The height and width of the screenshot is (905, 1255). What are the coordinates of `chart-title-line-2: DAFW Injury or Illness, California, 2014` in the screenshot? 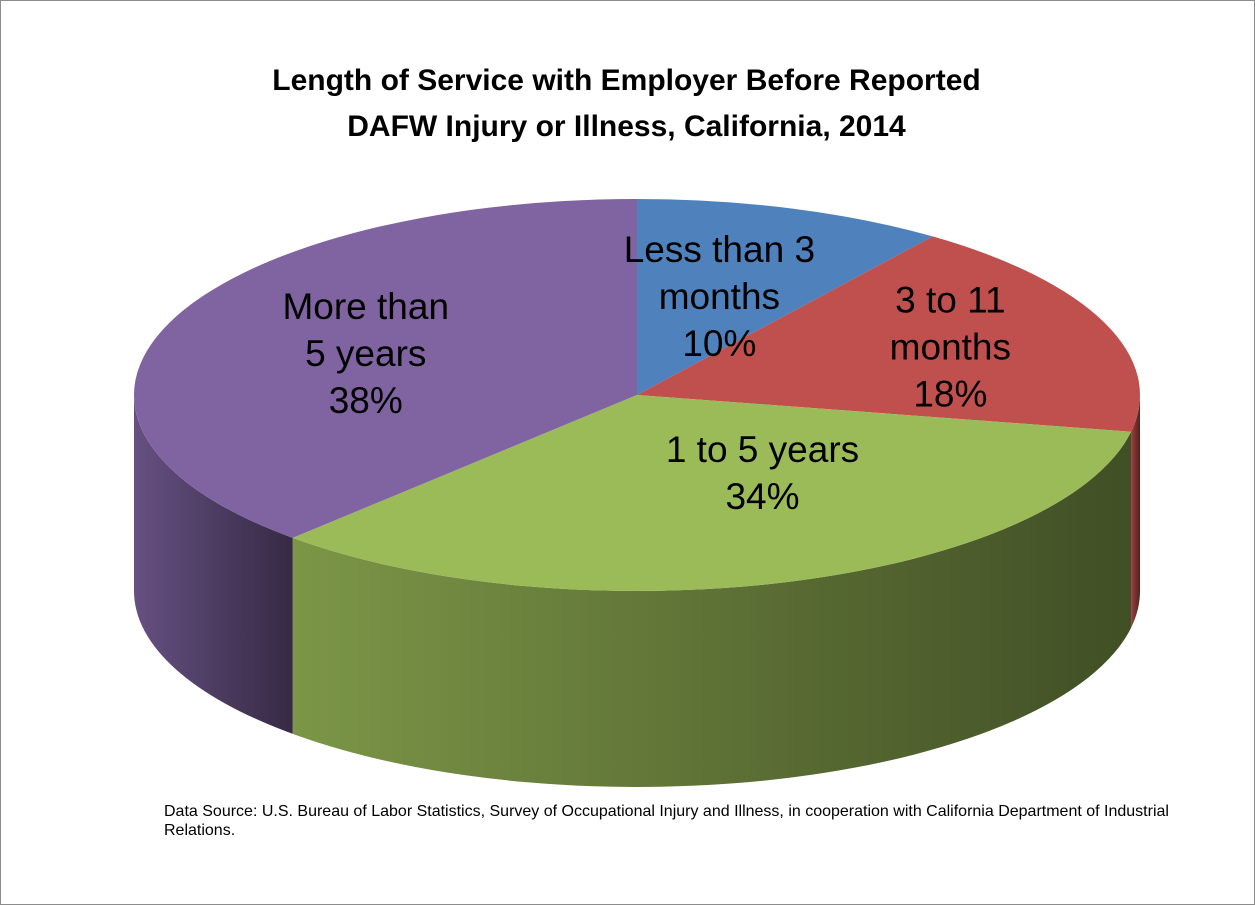 It's located at (626, 126).